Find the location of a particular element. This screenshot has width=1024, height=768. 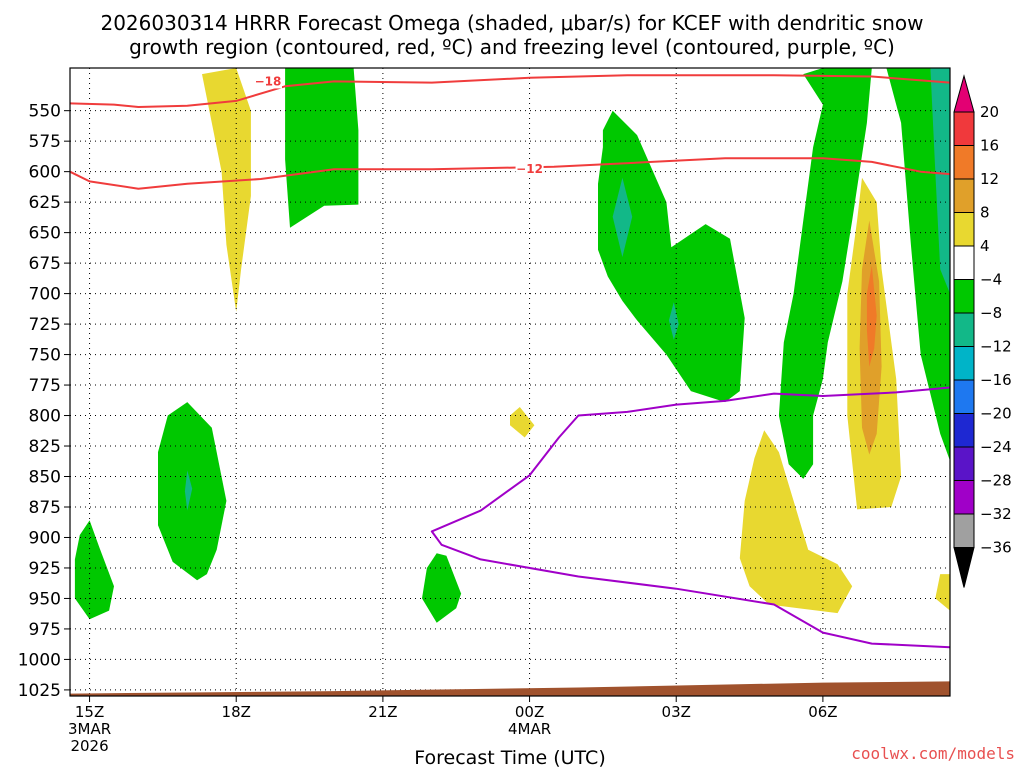

y-tick-label-900: 900 is located at coordinates (45, 538).